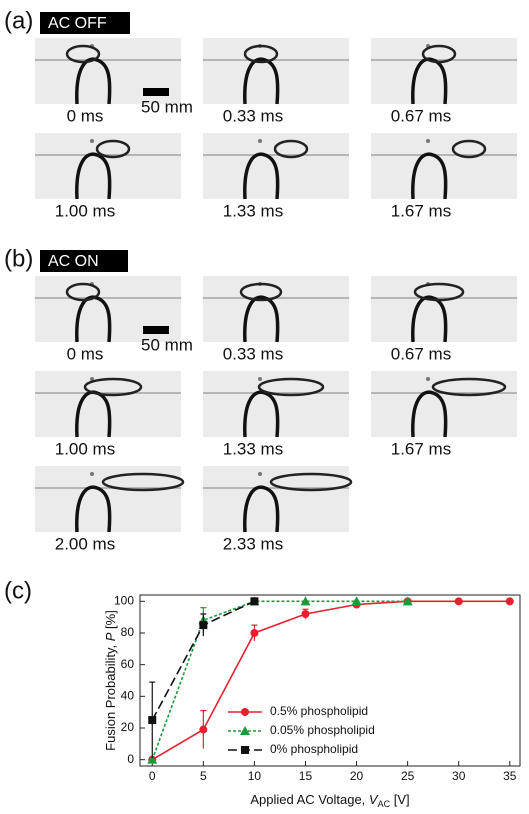 The height and width of the screenshot is (814, 529). Describe the element at coordinates (322, 730) in the screenshot. I see `legend-label: 0.05% phospholipid` at that location.